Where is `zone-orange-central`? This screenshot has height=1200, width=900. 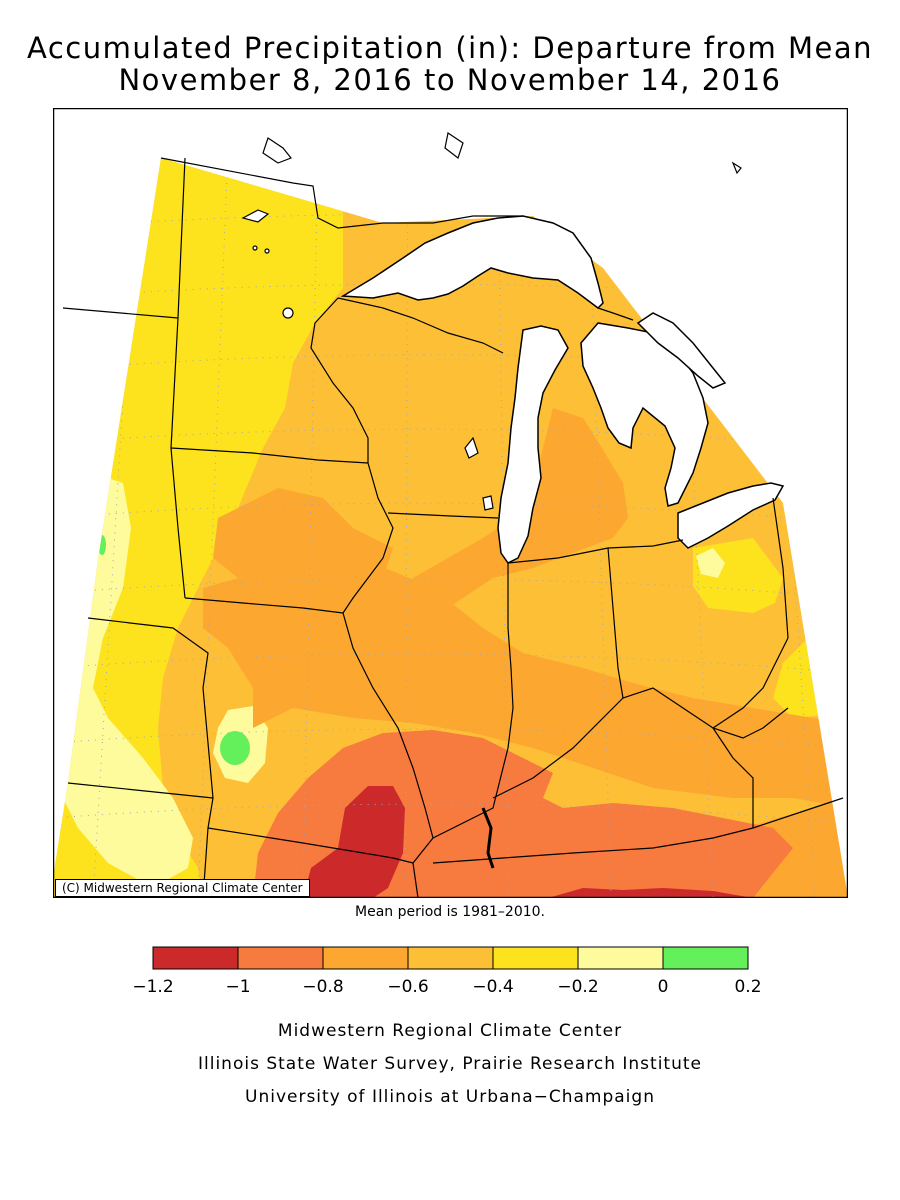
zone-orange-central is located at coordinates (525, 685).